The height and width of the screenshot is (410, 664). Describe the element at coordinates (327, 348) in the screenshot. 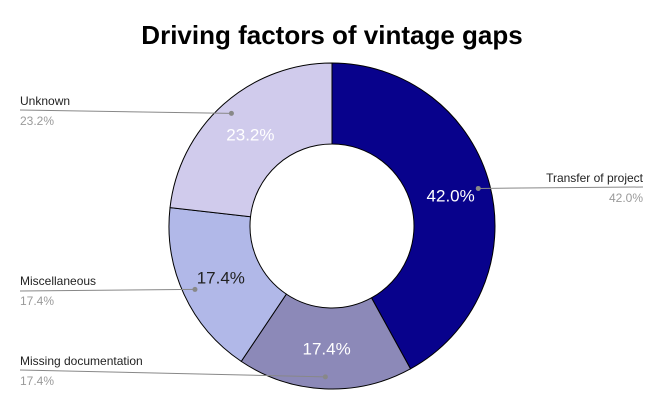

I see `slice-value-label-missing-documentation: 17.4%` at that location.